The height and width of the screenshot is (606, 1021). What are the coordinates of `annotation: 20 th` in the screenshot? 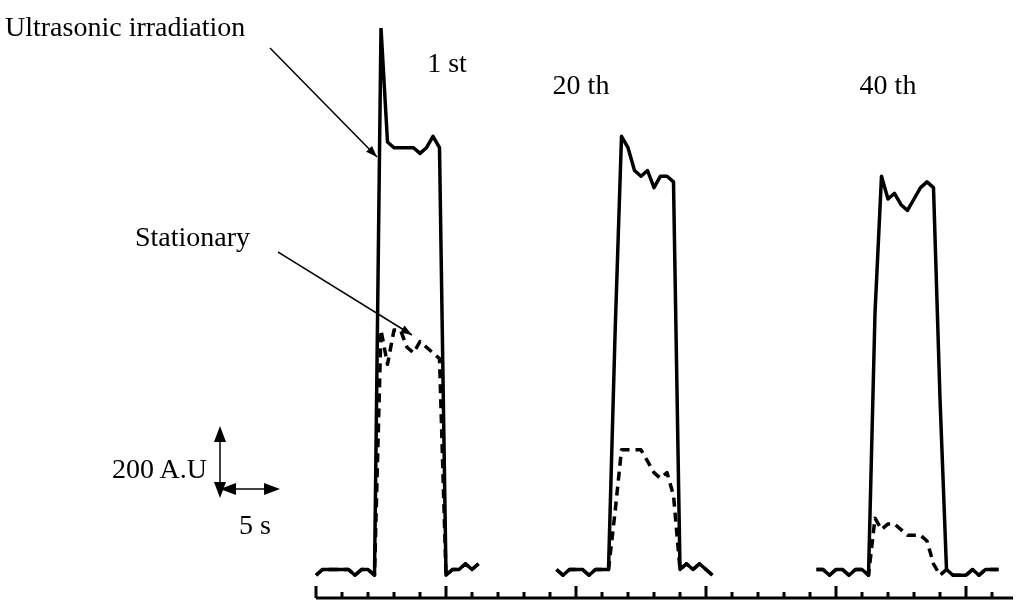 It's located at (581, 85).